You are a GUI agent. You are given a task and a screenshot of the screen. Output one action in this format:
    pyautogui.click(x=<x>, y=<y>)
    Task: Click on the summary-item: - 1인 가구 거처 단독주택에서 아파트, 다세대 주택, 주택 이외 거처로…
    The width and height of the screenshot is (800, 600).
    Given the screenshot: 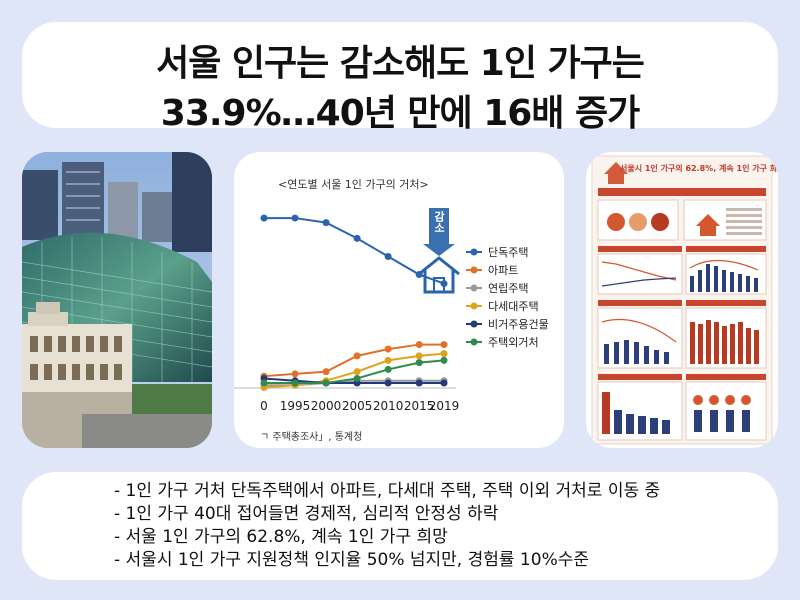 What is the action you would take?
    pyautogui.click(x=387, y=491)
    